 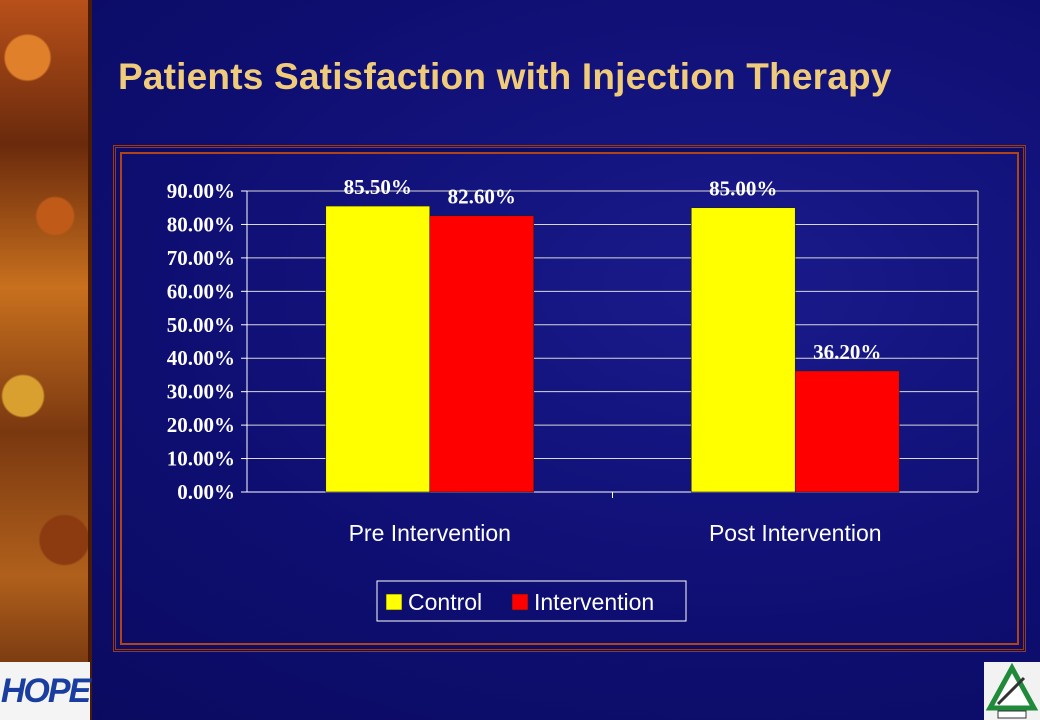 What do you see at coordinates (46, 360) in the screenshot?
I see `decorative-gear-strip` at bounding box center [46, 360].